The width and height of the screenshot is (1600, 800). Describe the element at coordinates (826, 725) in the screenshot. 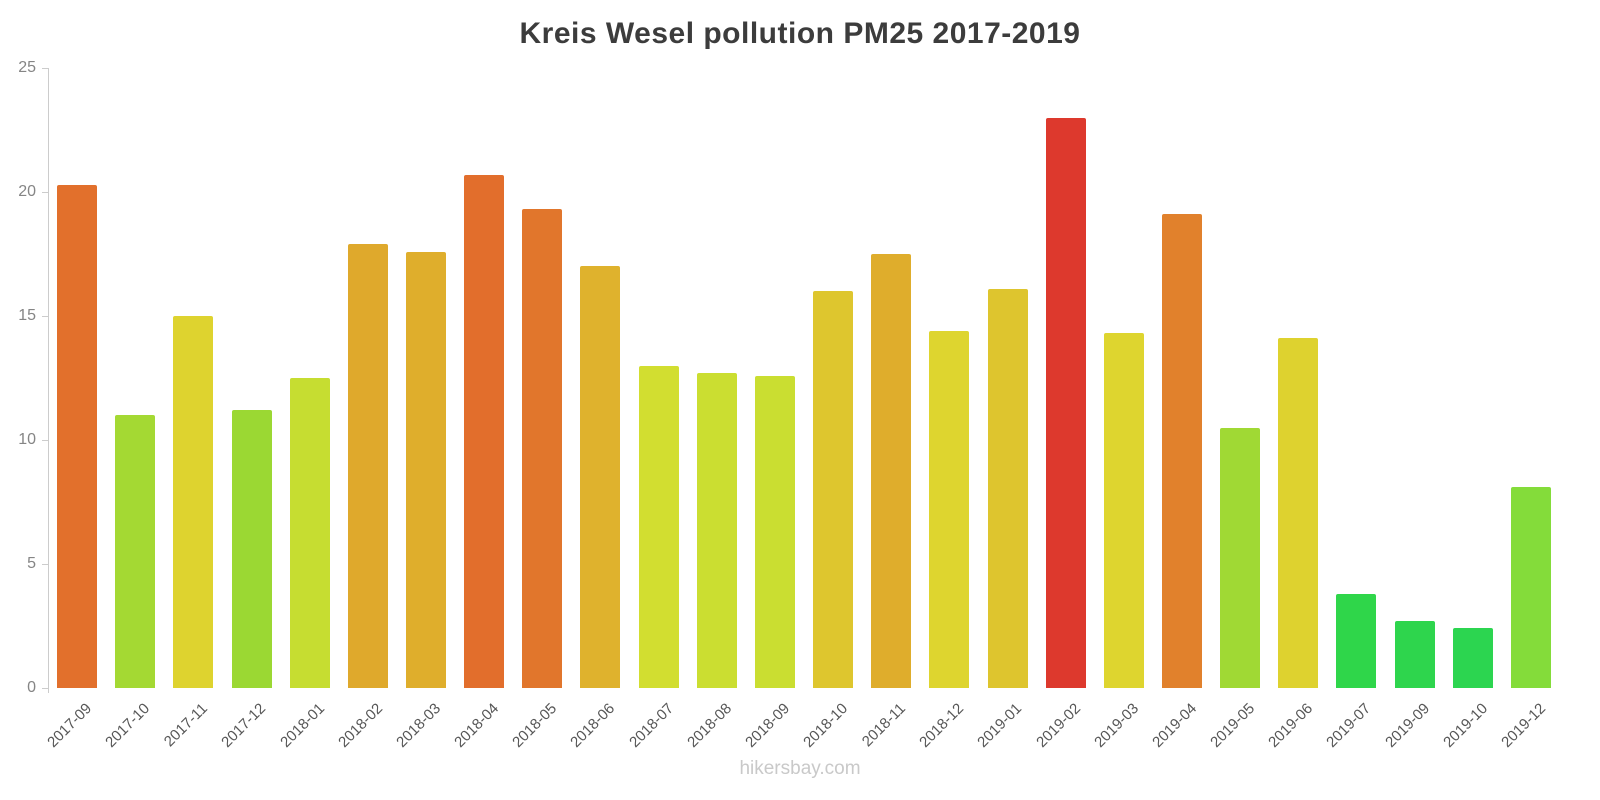

I see `x-tick-label: 2018-10` at that location.